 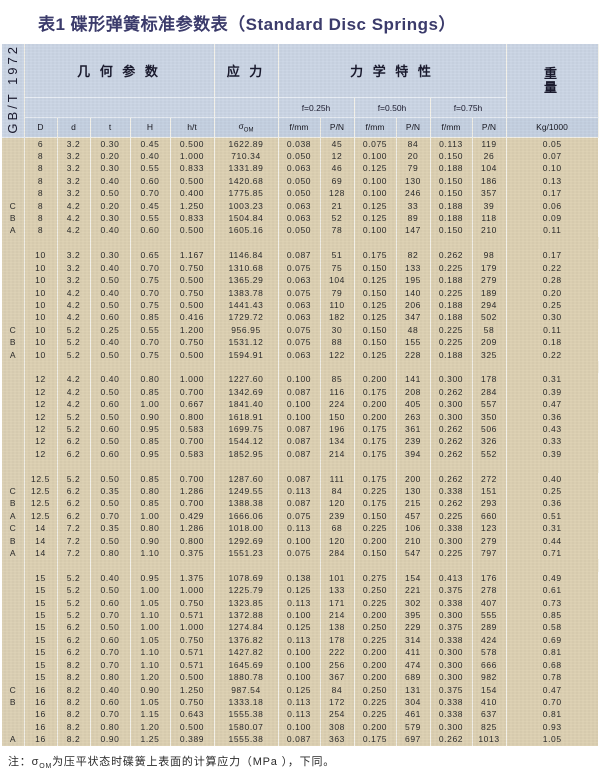 What do you see at coordinates (552, 81) in the screenshot?
I see `header-weight-group: 重 量` at bounding box center [552, 81].